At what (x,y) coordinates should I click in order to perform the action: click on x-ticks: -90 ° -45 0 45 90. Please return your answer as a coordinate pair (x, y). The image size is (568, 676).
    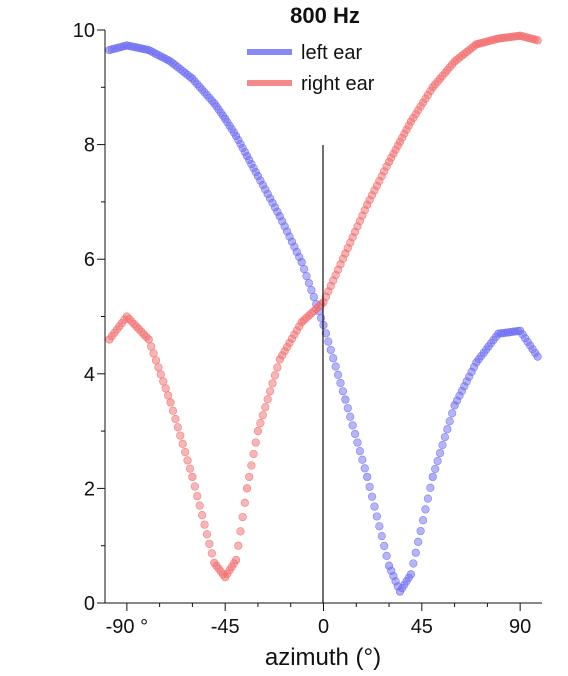
    Looking at the image, I should click on (318, 620).